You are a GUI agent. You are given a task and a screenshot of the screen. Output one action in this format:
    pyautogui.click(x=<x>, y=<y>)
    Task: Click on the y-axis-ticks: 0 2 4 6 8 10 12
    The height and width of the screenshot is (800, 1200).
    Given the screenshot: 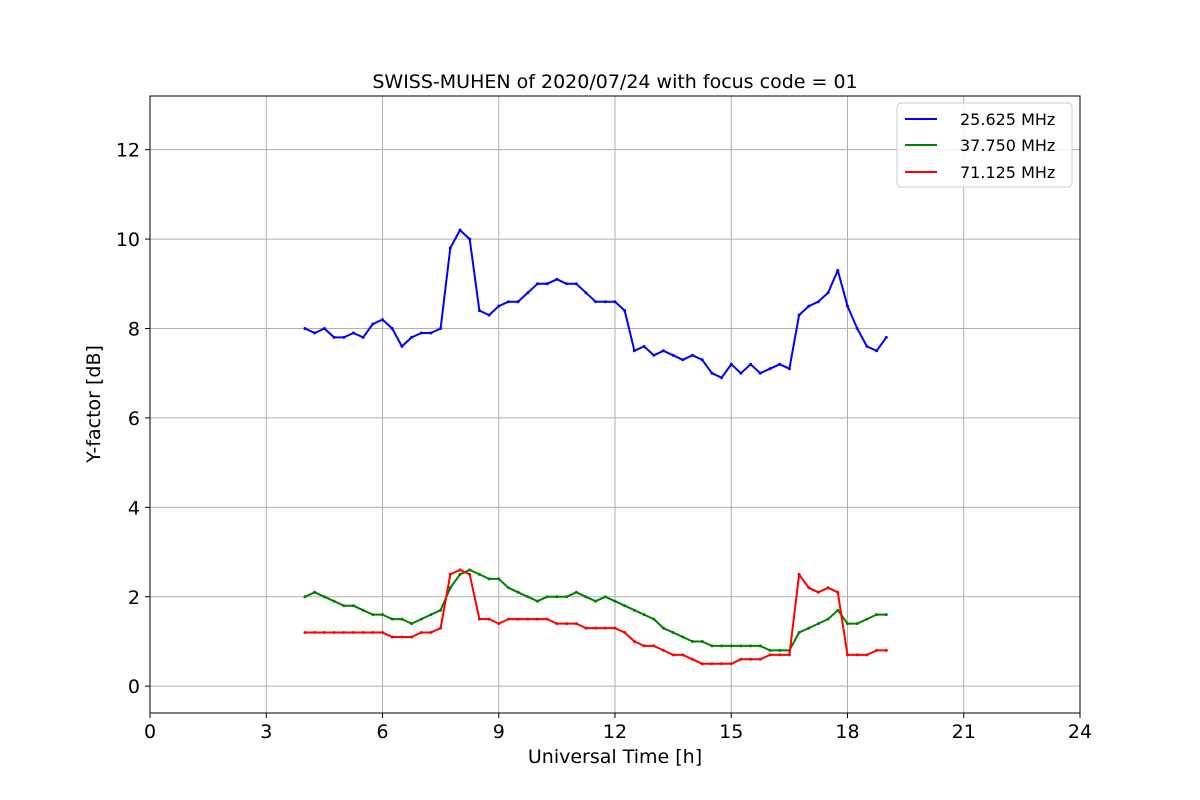 What is the action you would take?
    pyautogui.click(x=133, y=419)
    